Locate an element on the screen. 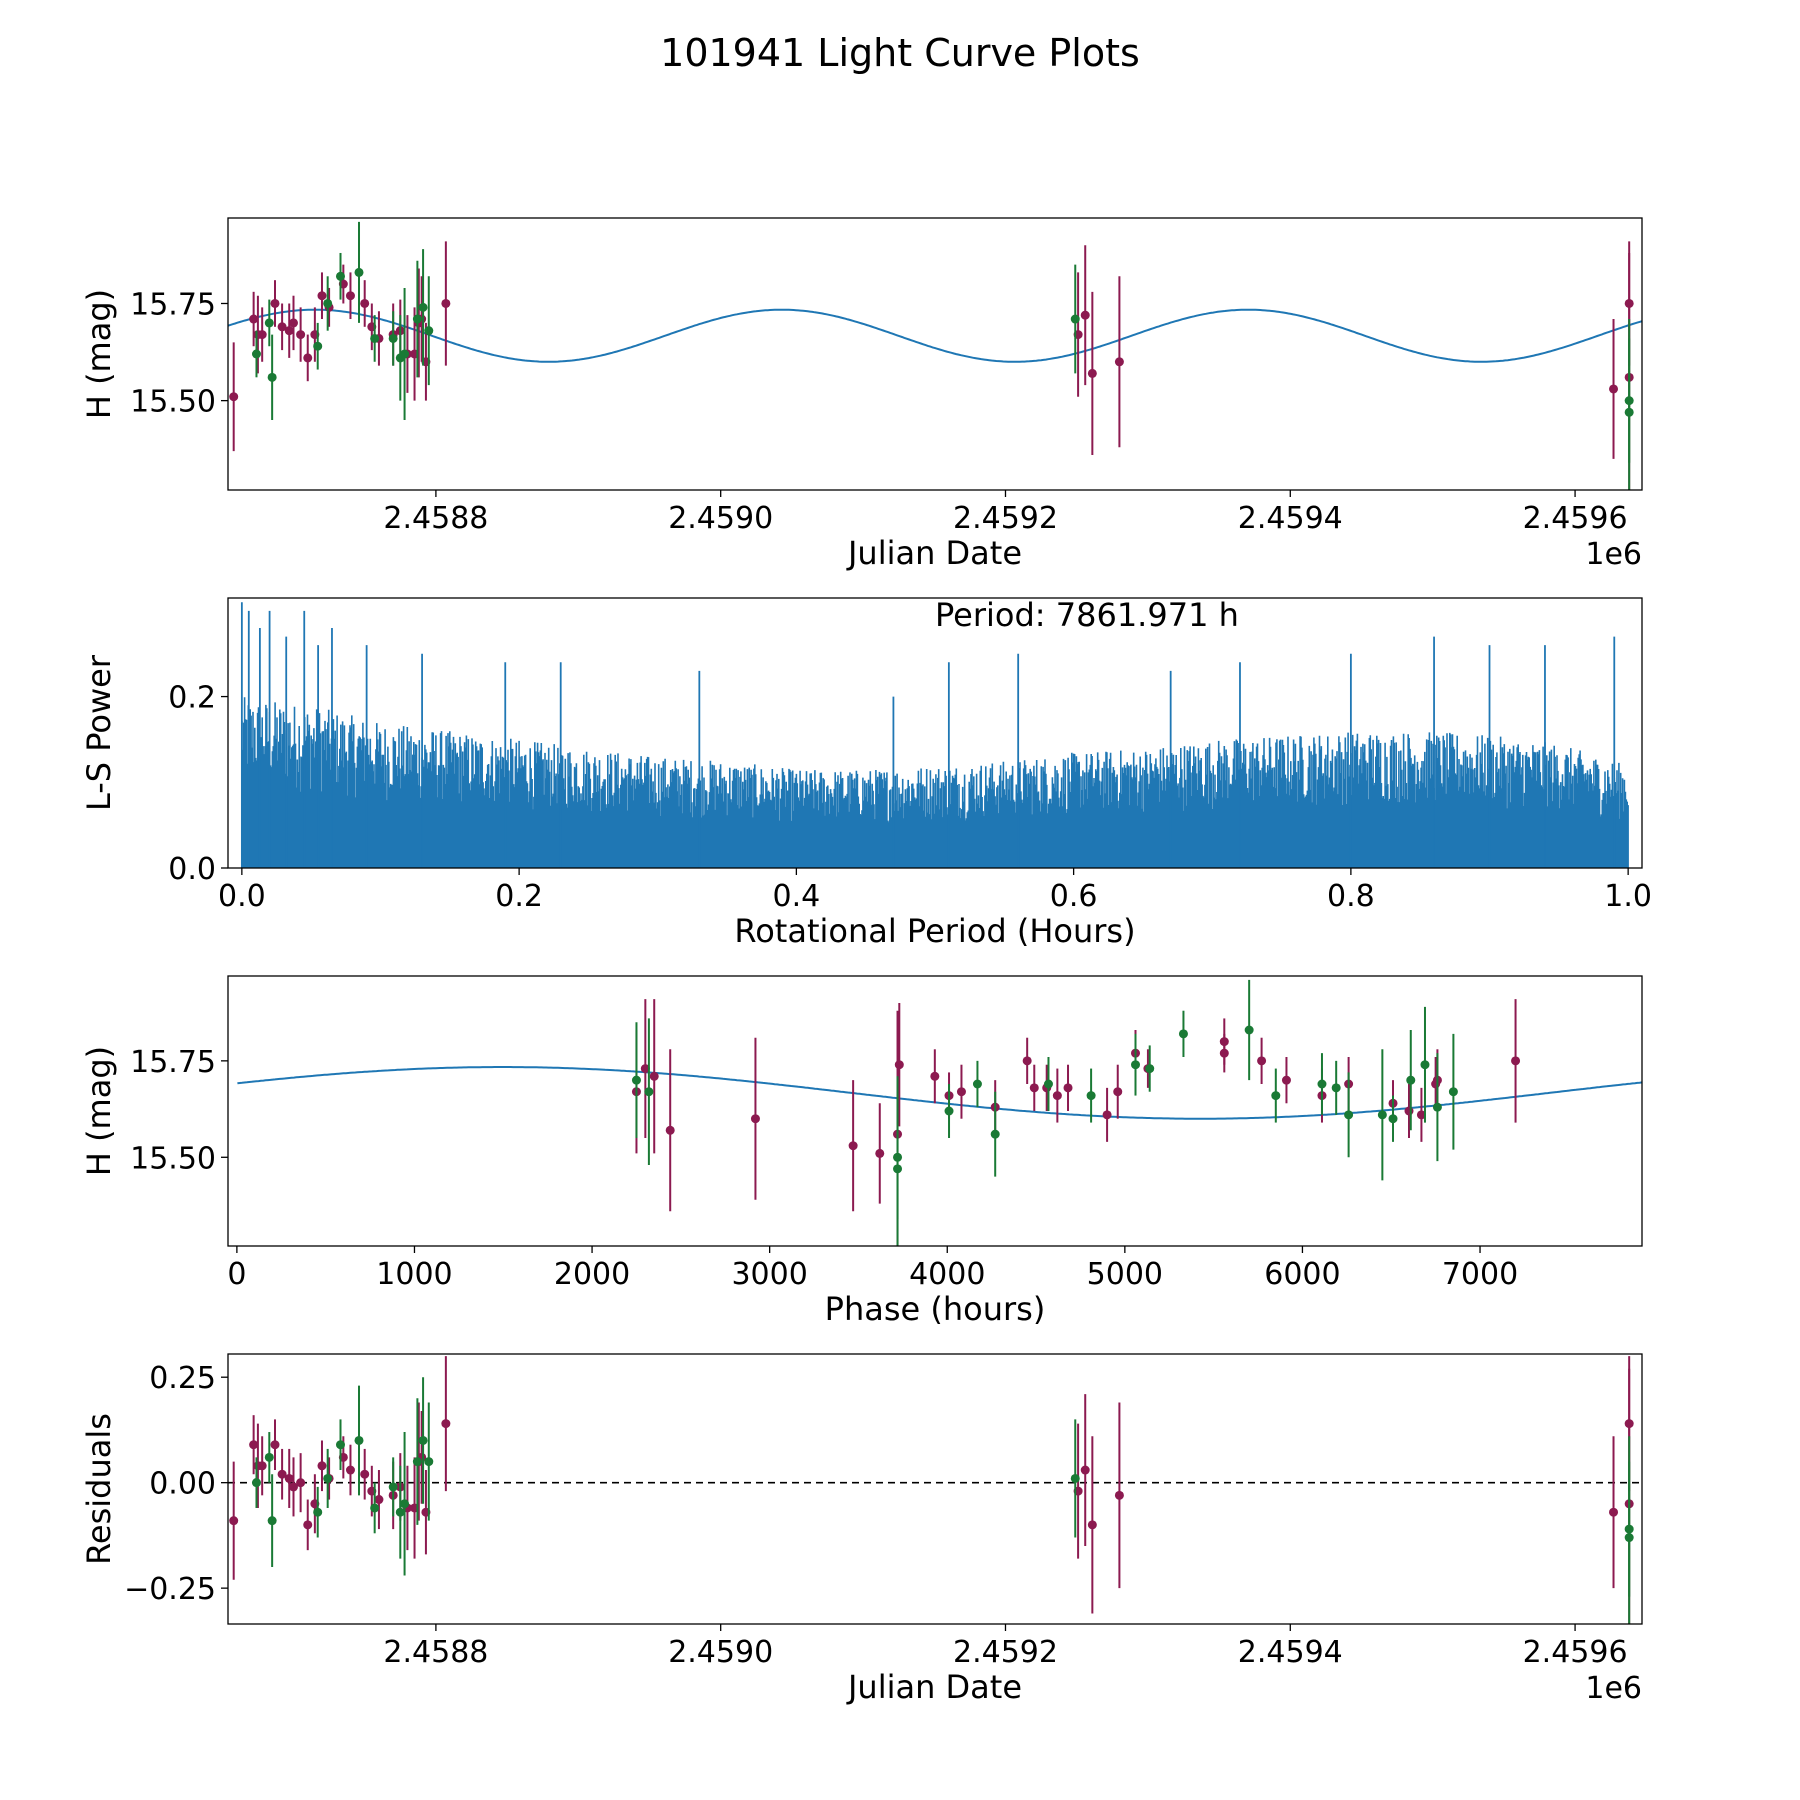 The height and width of the screenshot is (1800, 1800). y-axis-label: Residuals is located at coordinates (99, 1489).